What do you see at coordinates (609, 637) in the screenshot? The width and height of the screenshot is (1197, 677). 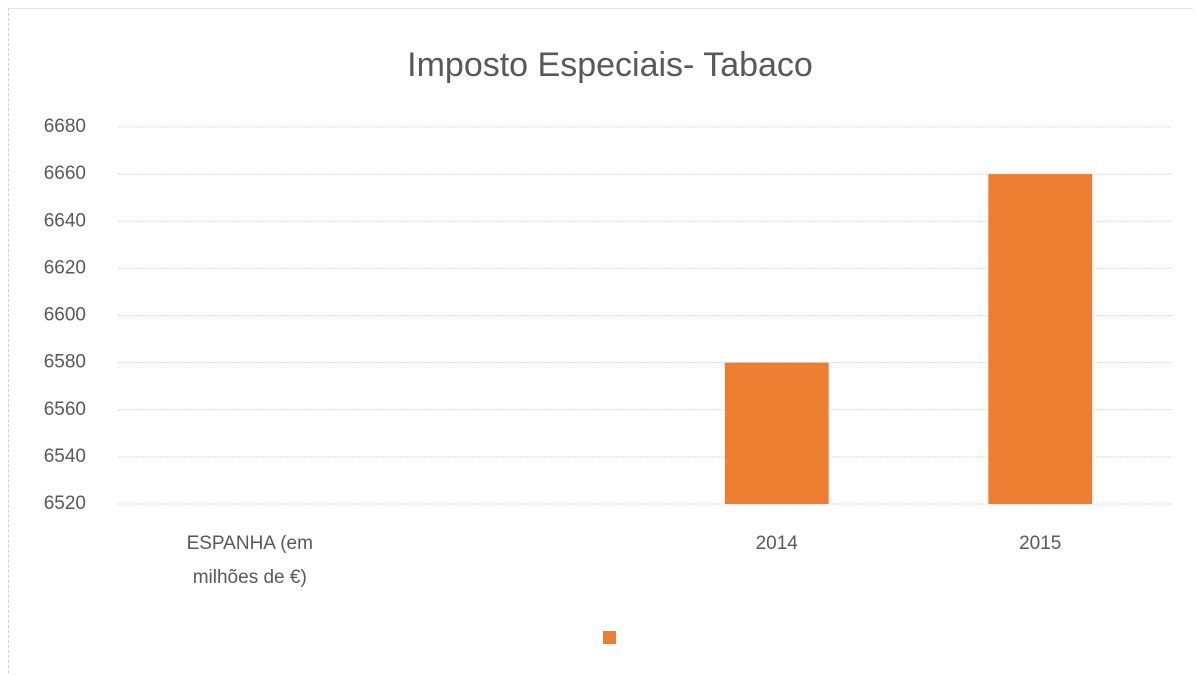 I see `legend-marker` at bounding box center [609, 637].